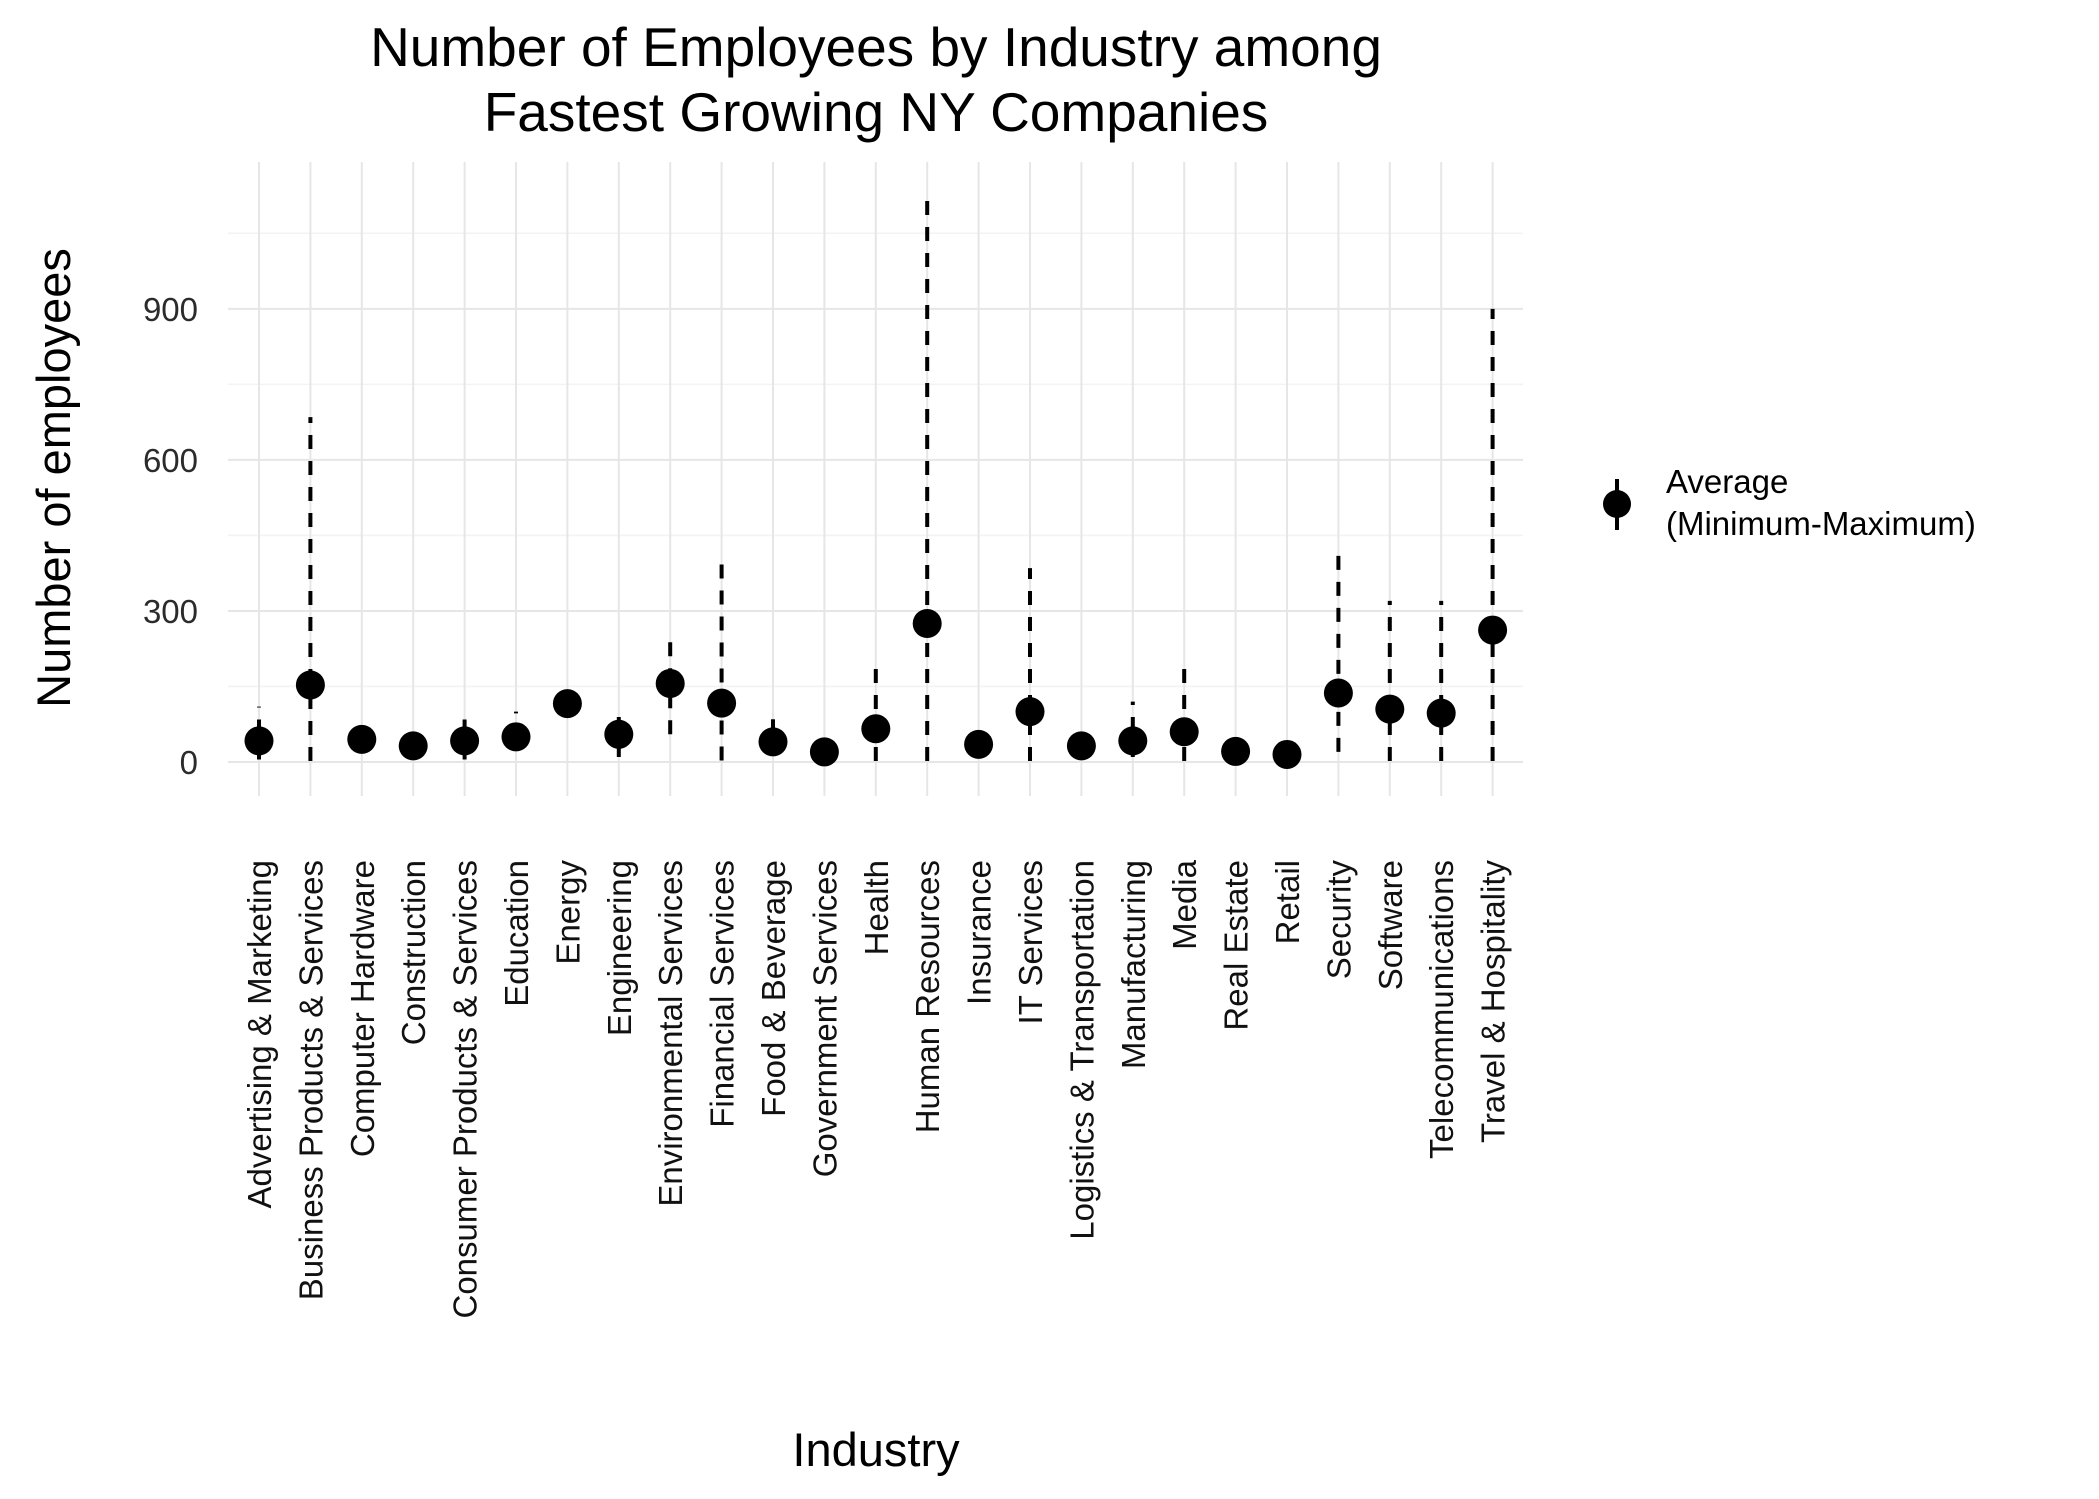 Image resolution: width=2099 pixels, height=1499 pixels. I want to click on x-tick-label: Travel & Hospitality, so click(1493, 1002).